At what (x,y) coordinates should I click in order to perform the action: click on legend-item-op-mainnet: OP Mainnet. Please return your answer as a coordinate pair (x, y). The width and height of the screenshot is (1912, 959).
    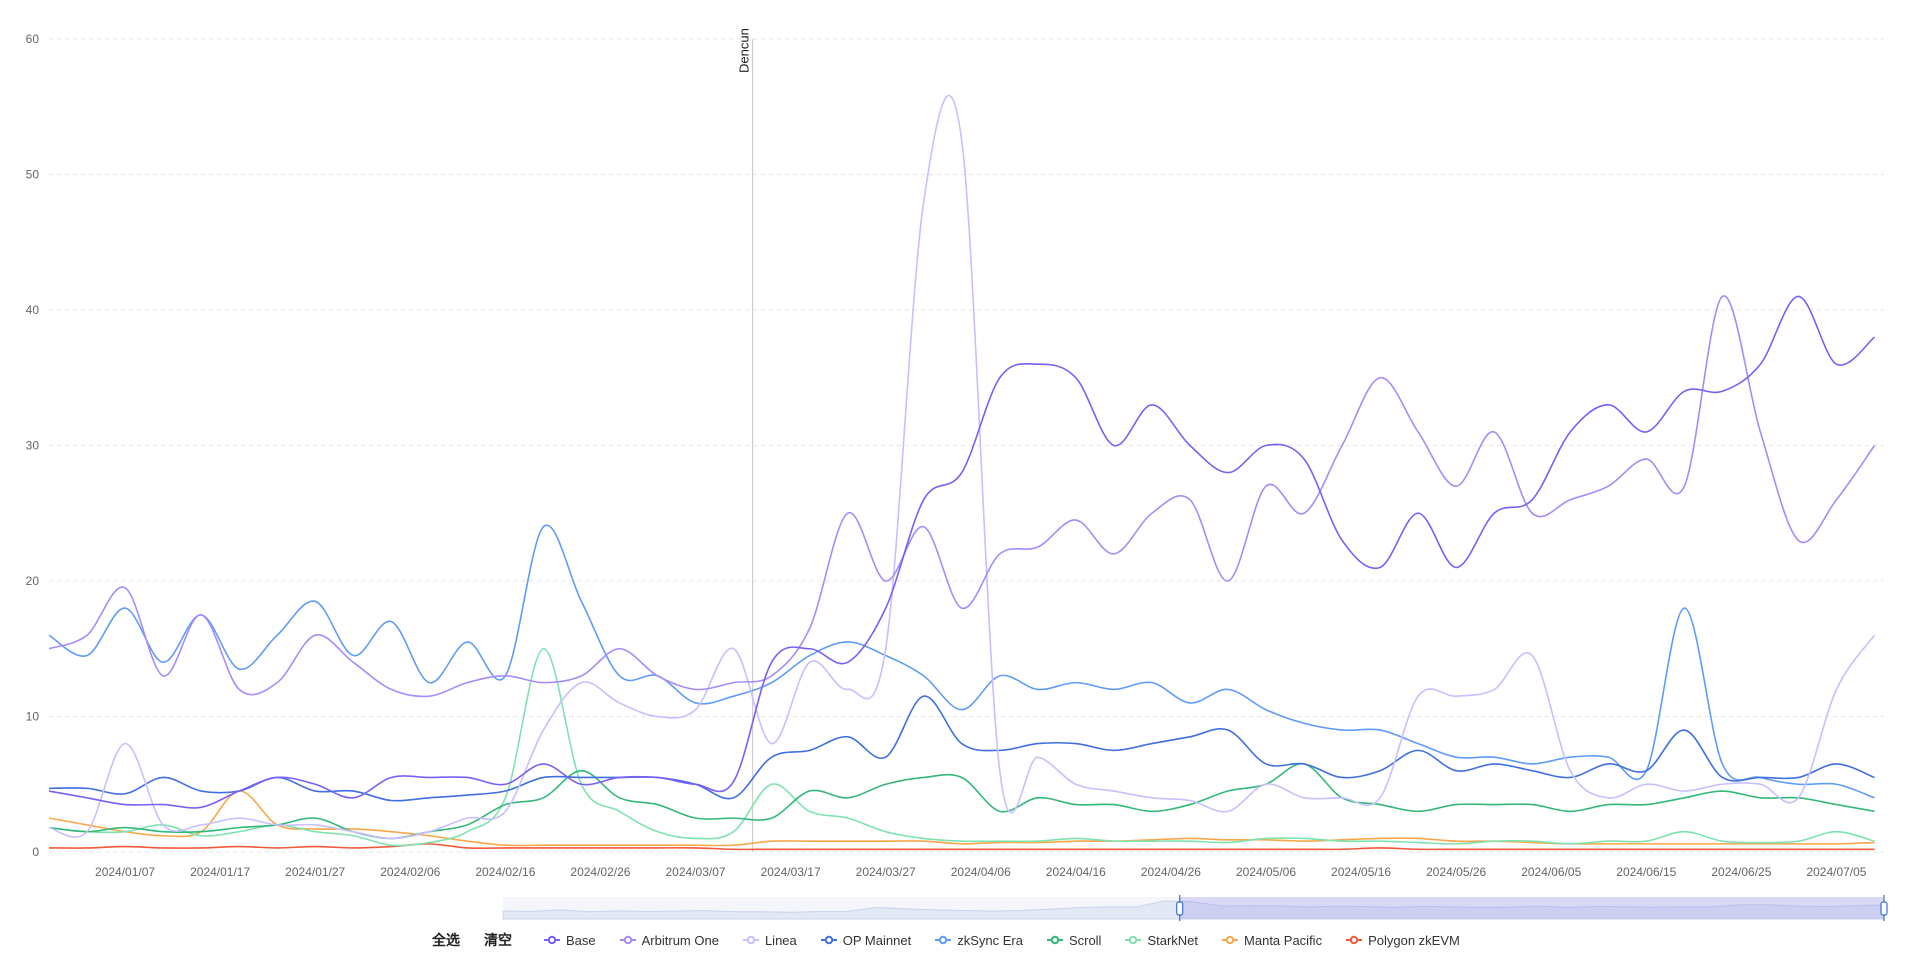
    Looking at the image, I should click on (866, 940).